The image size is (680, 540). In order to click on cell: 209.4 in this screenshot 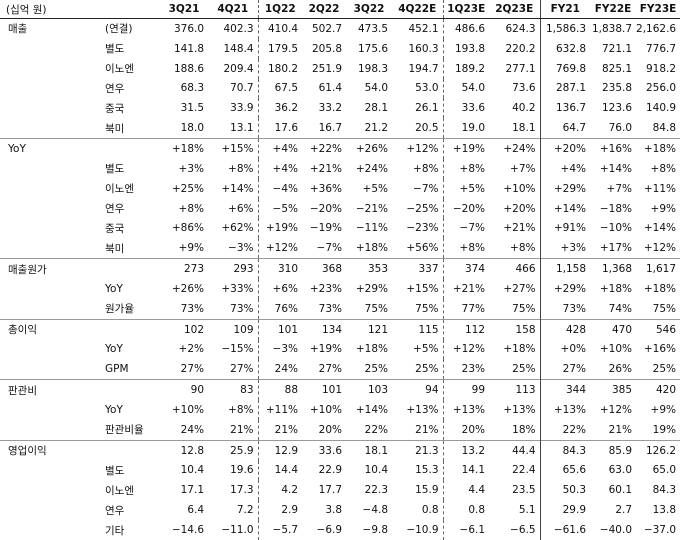, I will do `click(233, 68)`.